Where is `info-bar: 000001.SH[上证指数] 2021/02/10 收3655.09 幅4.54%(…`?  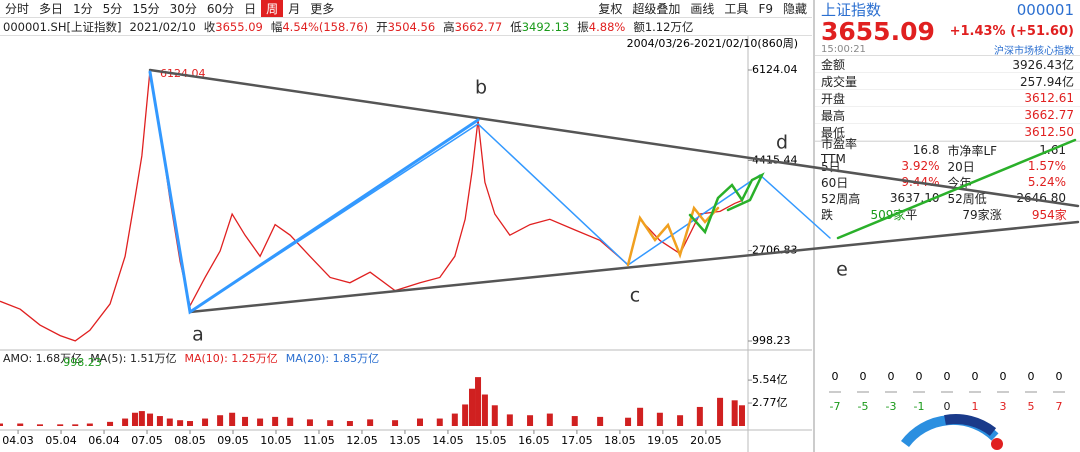 info-bar: 000001.SH[上证指数] 2021/02/10 收3655.09 幅4.54%(… is located at coordinates (406, 27).